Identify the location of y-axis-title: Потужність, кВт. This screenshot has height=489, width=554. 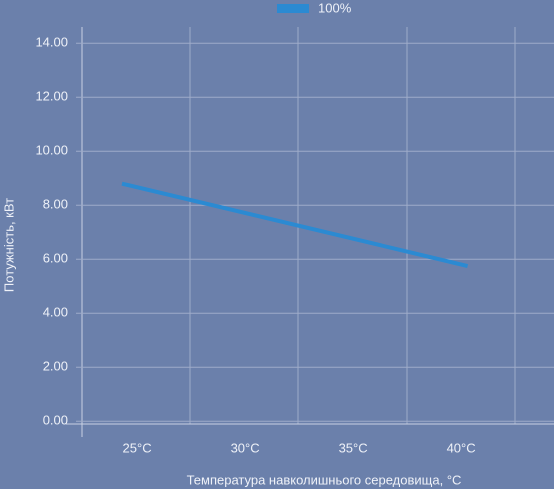
(8, 245).